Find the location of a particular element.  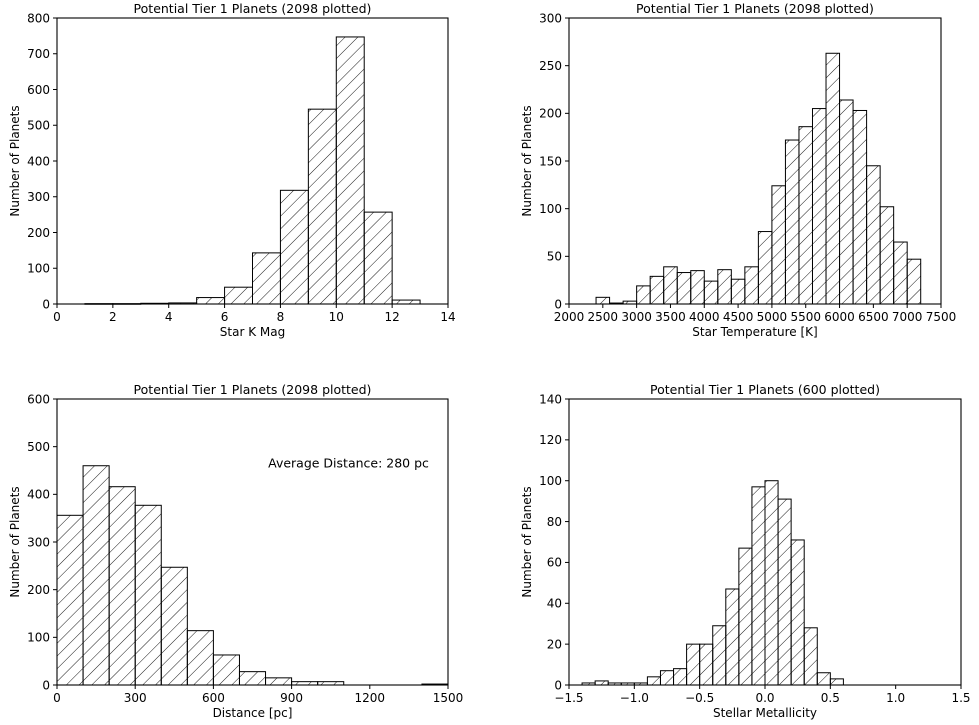

average-distance-annotation: Average Distance: 280 pc is located at coordinates (348, 463).